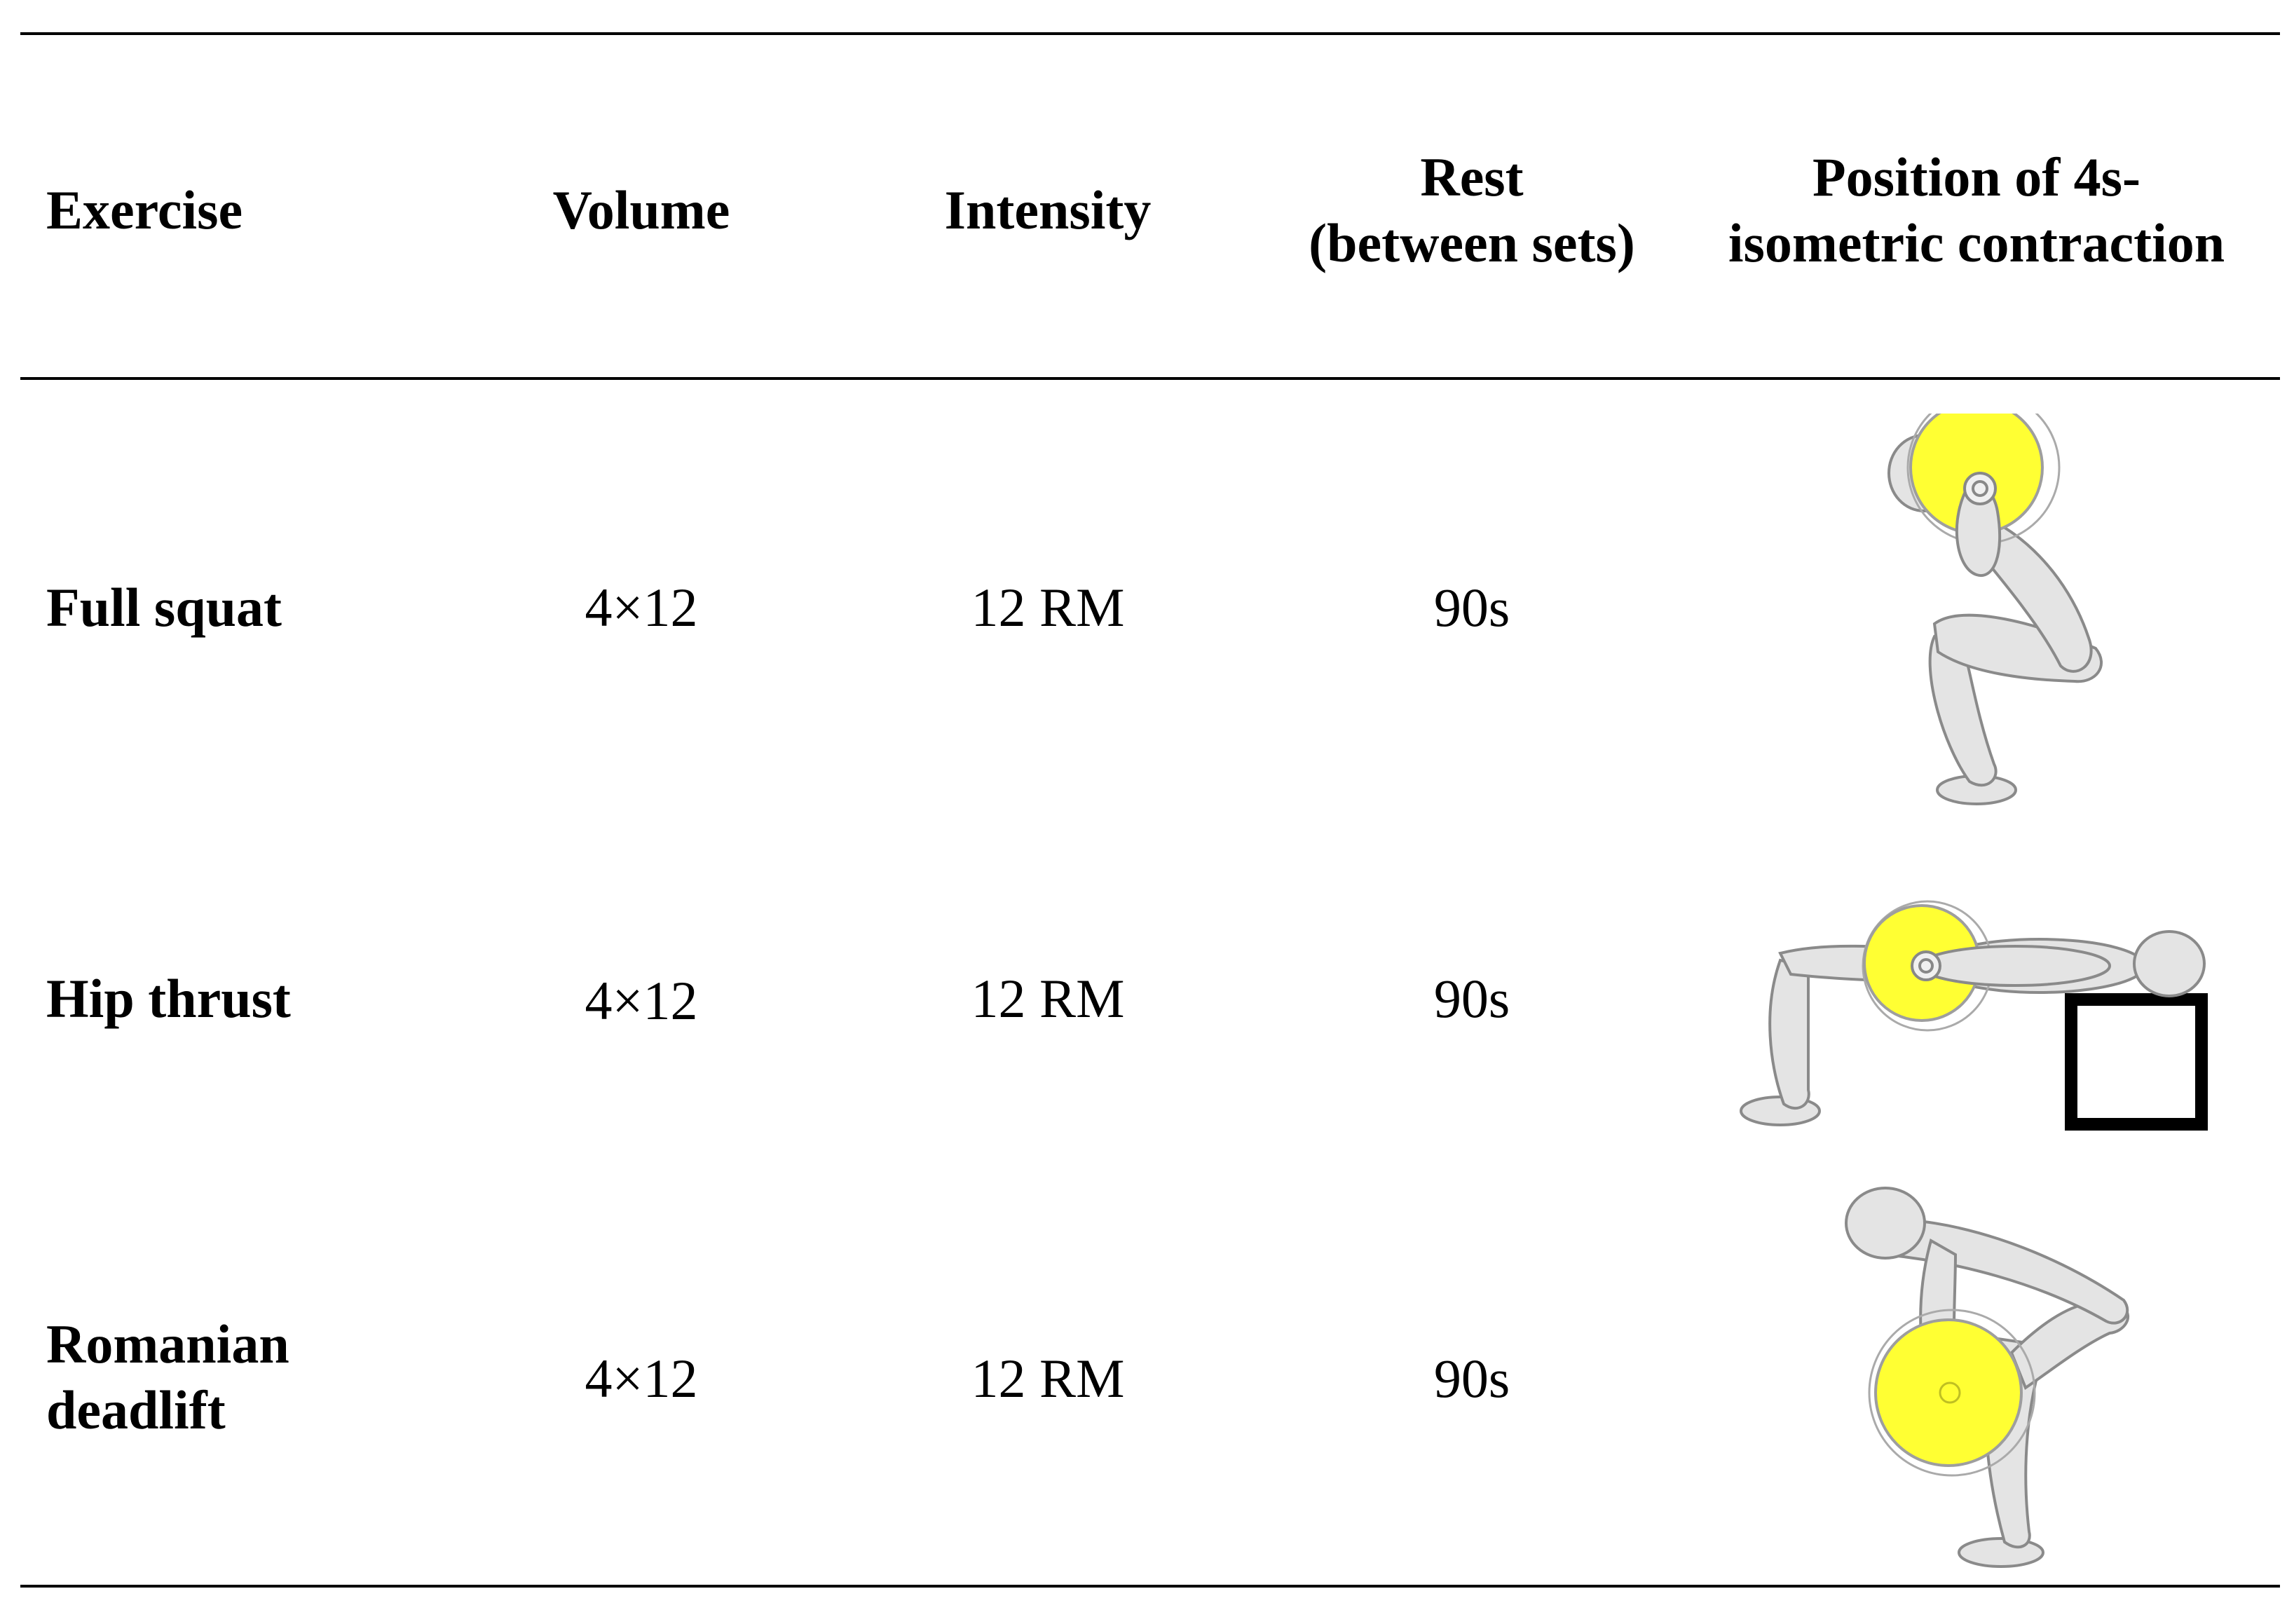  Describe the element at coordinates (168, 1344) in the screenshot. I see `exercise-name-line1: Romanian` at that location.